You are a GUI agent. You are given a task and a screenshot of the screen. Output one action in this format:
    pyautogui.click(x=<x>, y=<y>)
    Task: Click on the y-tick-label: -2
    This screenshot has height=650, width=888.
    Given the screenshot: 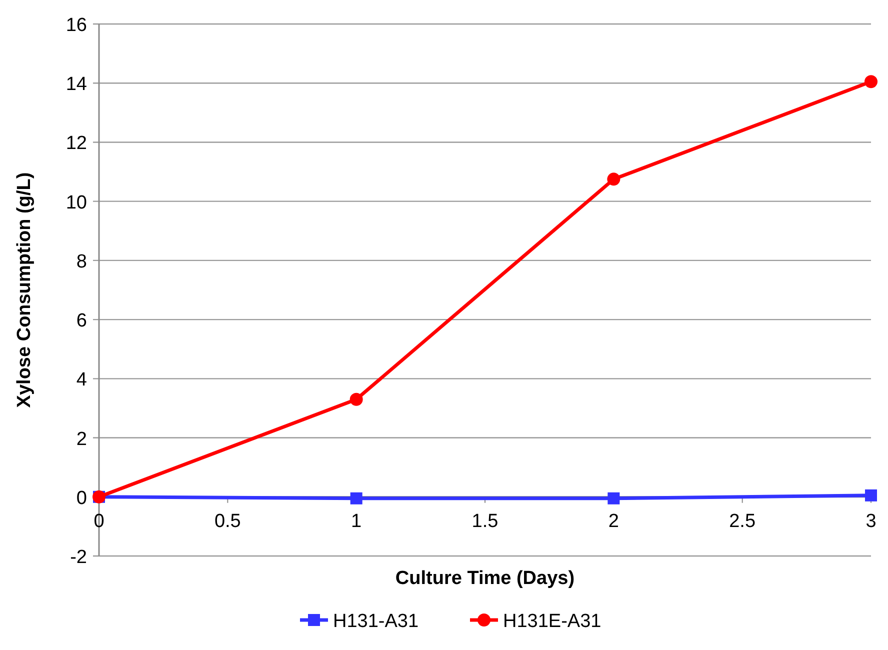 What is the action you would take?
    pyautogui.click(x=78, y=557)
    